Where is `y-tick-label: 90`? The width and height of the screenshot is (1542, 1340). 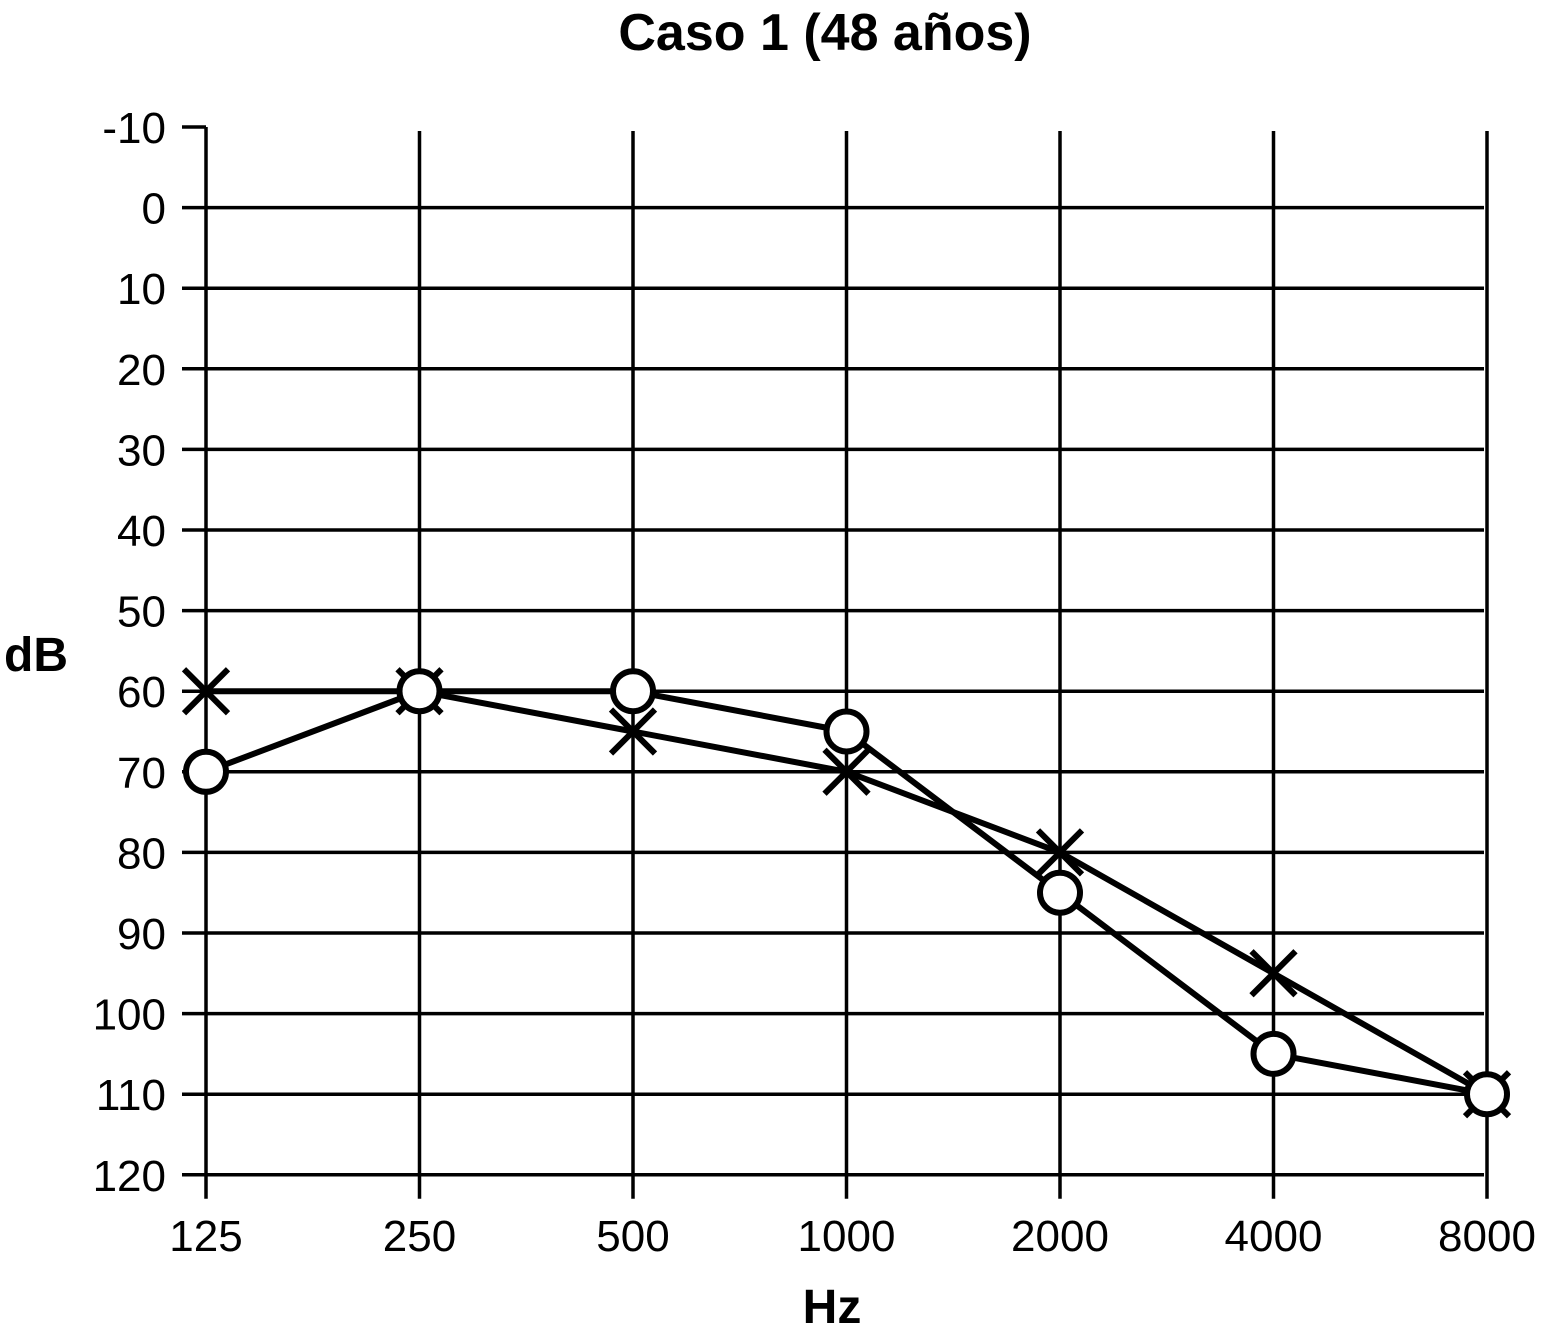
y-tick-label: 90 is located at coordinates (141, 934).